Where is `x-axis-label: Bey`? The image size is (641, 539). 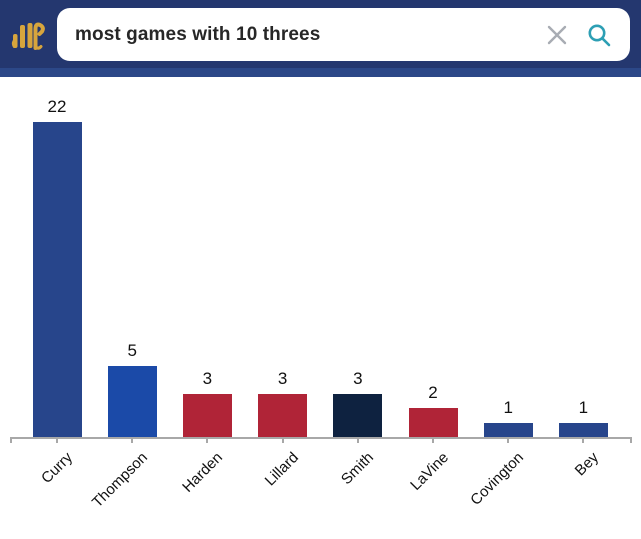 x-axis-label: Bey is located at coordinates (587, 464).